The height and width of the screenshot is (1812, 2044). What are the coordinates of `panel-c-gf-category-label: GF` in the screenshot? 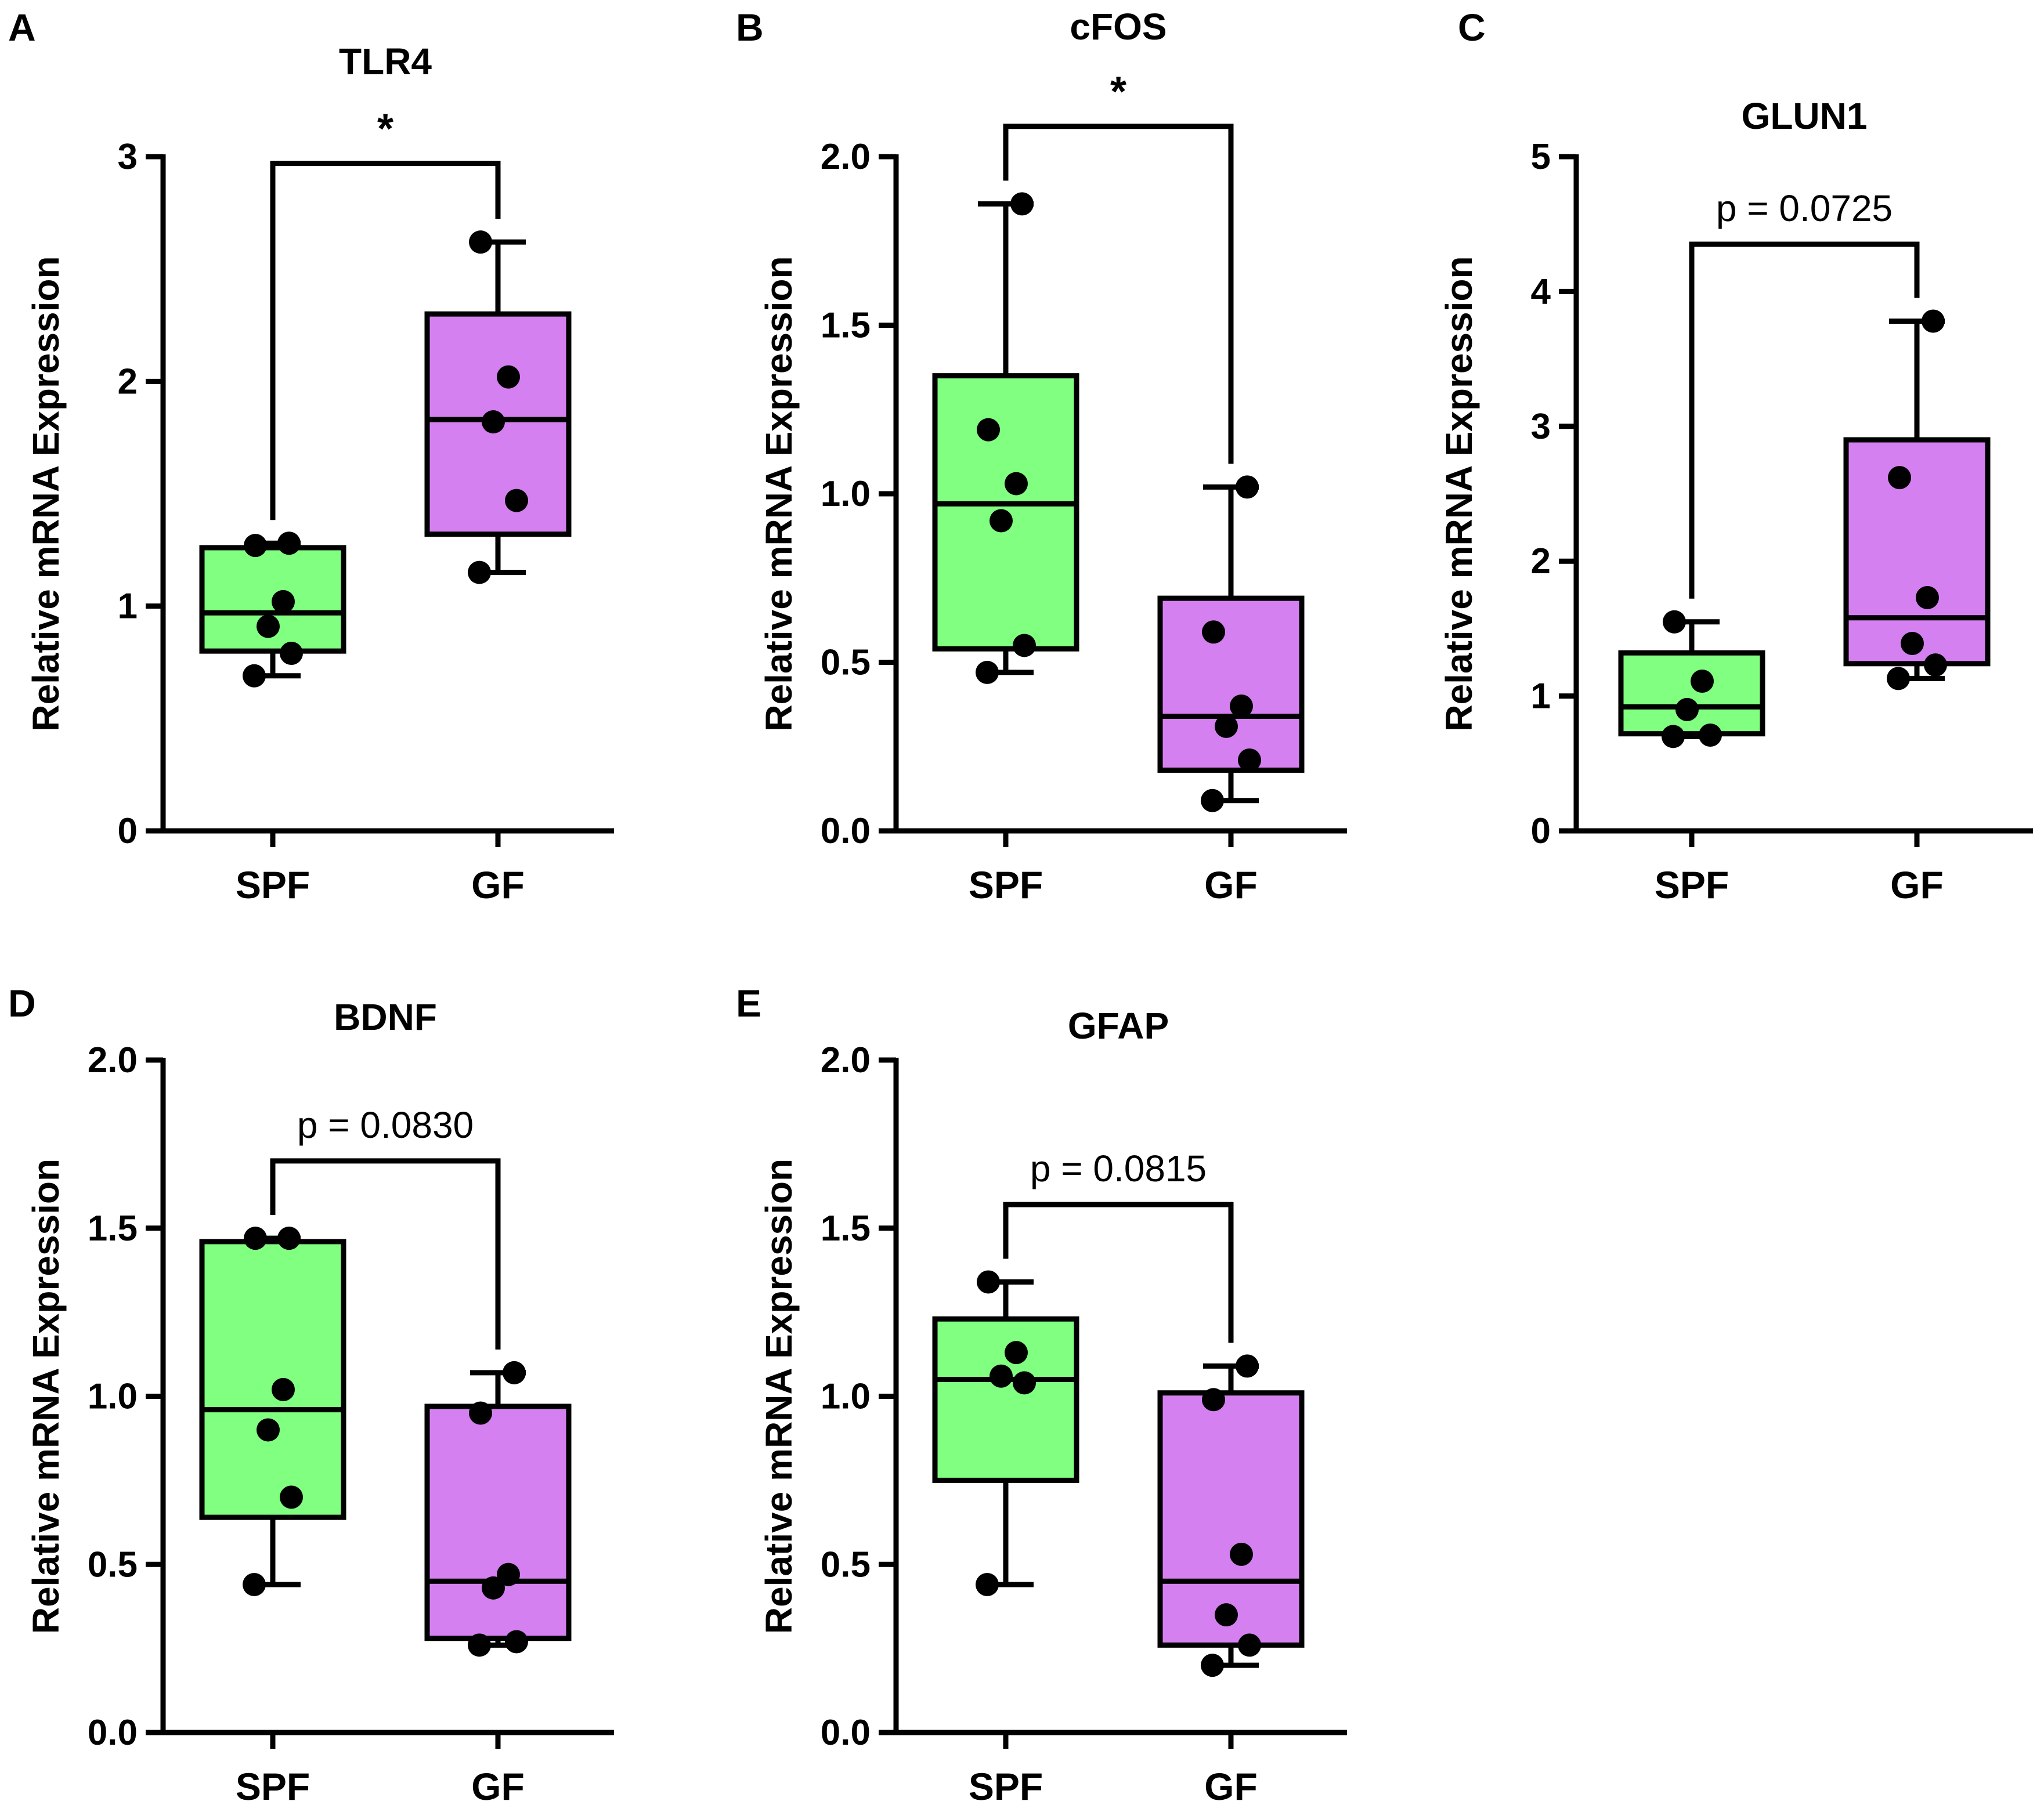 It's located at (1917, 884).